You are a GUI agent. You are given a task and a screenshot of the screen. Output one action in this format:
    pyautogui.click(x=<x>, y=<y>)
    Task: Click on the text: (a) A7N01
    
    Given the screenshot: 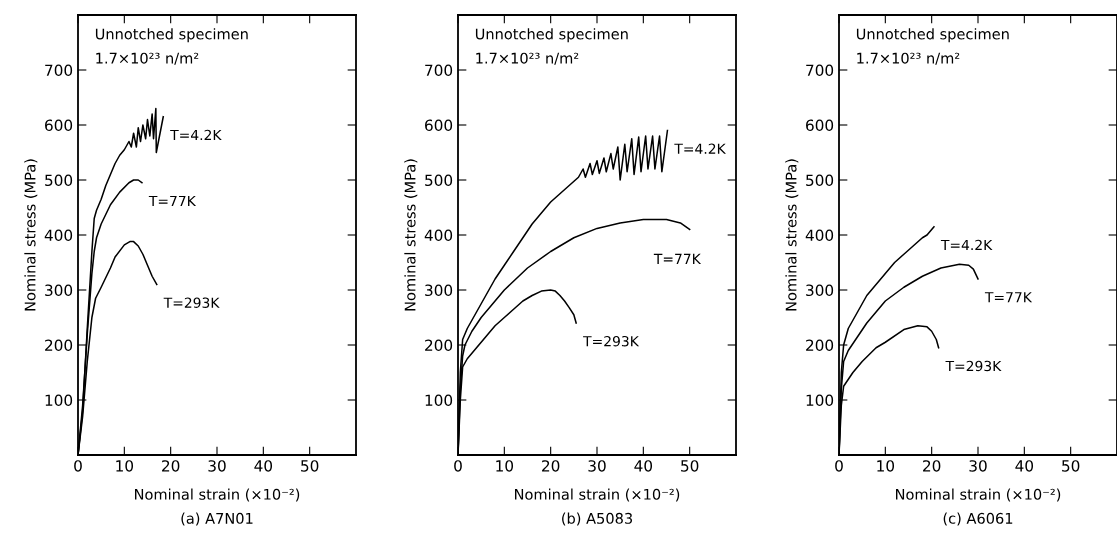 What is the action you would take?
    pyautogui.click(x=217, y=519)
    